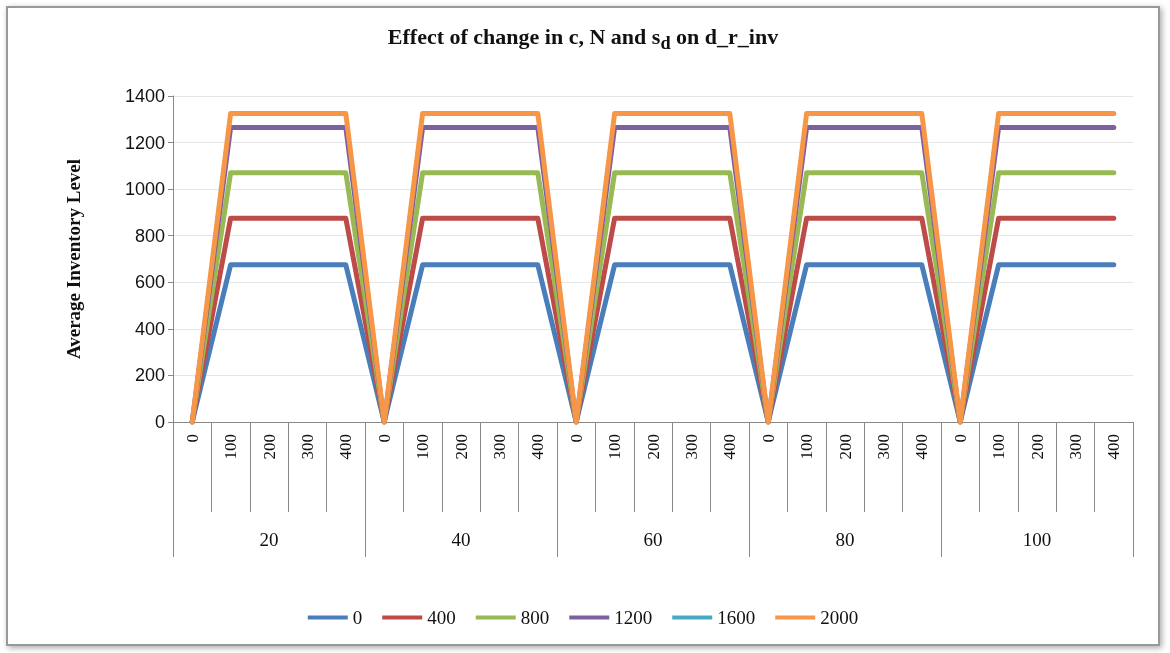 The height and width of the screenshot is (653, 1170). I want to click on legend-label: 2000, so click(839, 617).